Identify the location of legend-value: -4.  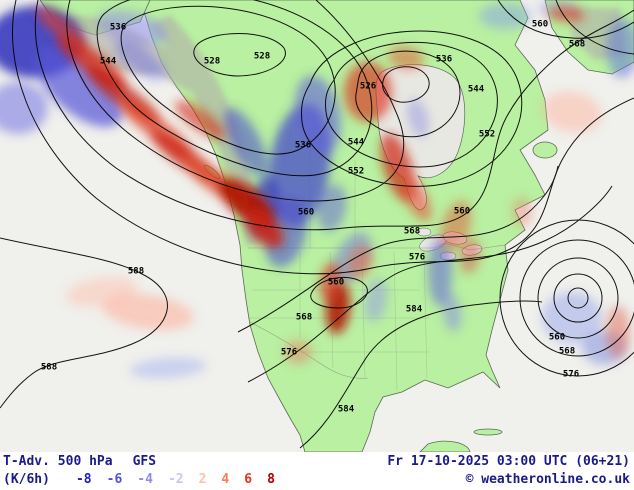
(145, 479).